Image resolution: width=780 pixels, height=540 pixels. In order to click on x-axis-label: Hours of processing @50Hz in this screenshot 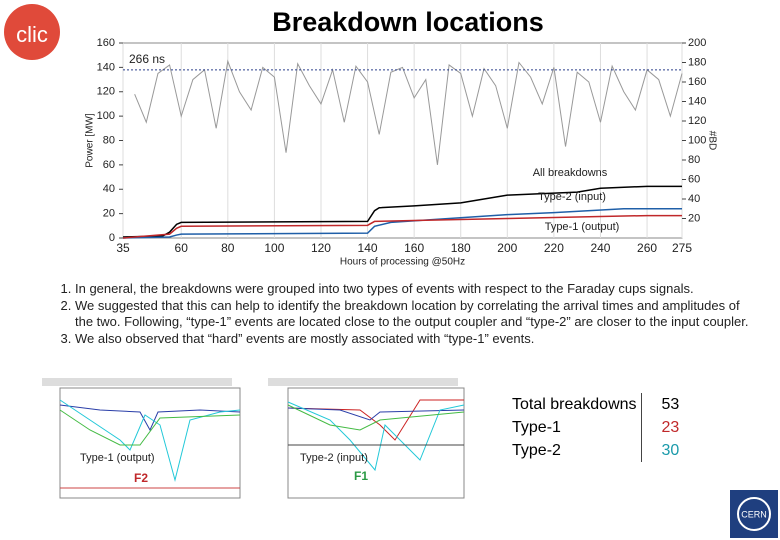, I will do `click(402, 262)`.